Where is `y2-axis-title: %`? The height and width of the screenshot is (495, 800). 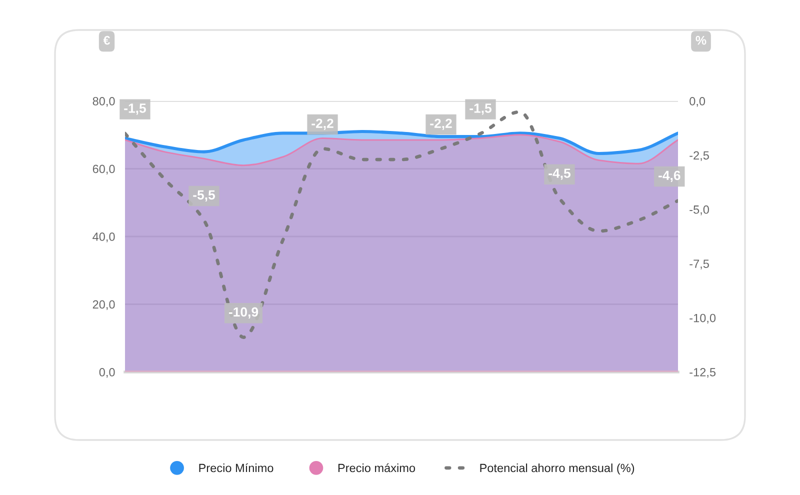
y2-axis-title: % is located at coordinates (701, 40).